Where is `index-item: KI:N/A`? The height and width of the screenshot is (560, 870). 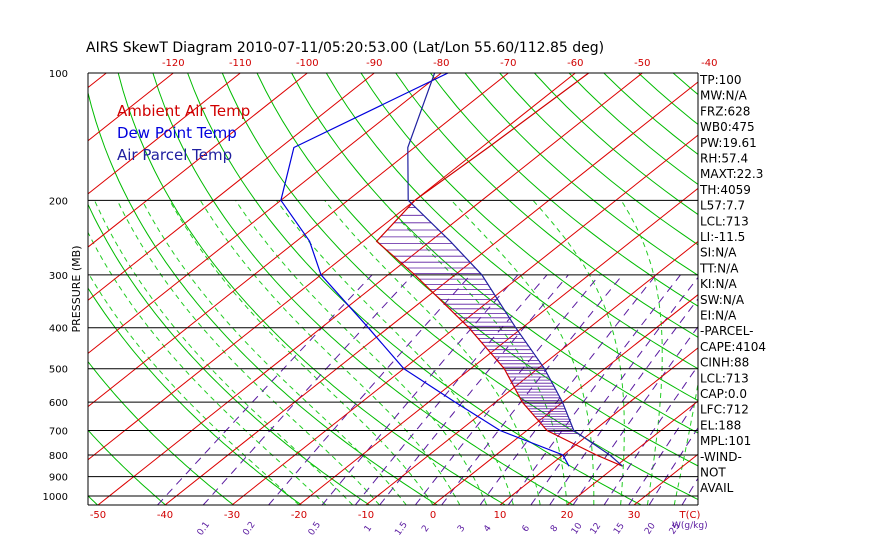
index-item: KI:N/A is located at coordinates (718, 284).